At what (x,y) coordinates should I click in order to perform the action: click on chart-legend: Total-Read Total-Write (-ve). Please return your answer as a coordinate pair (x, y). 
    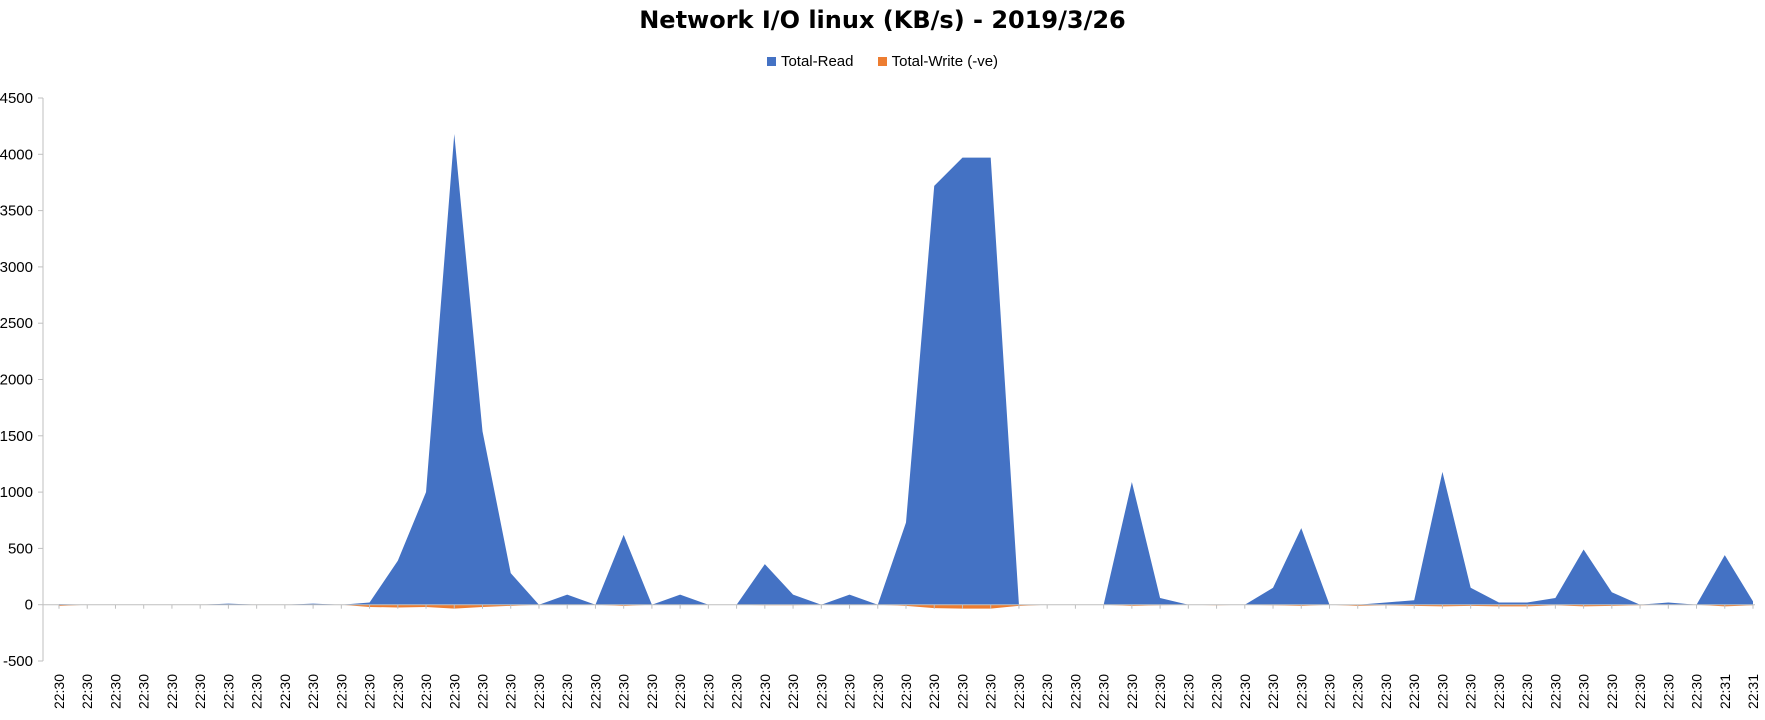
    Looking at the image, I should click on (882, 62).